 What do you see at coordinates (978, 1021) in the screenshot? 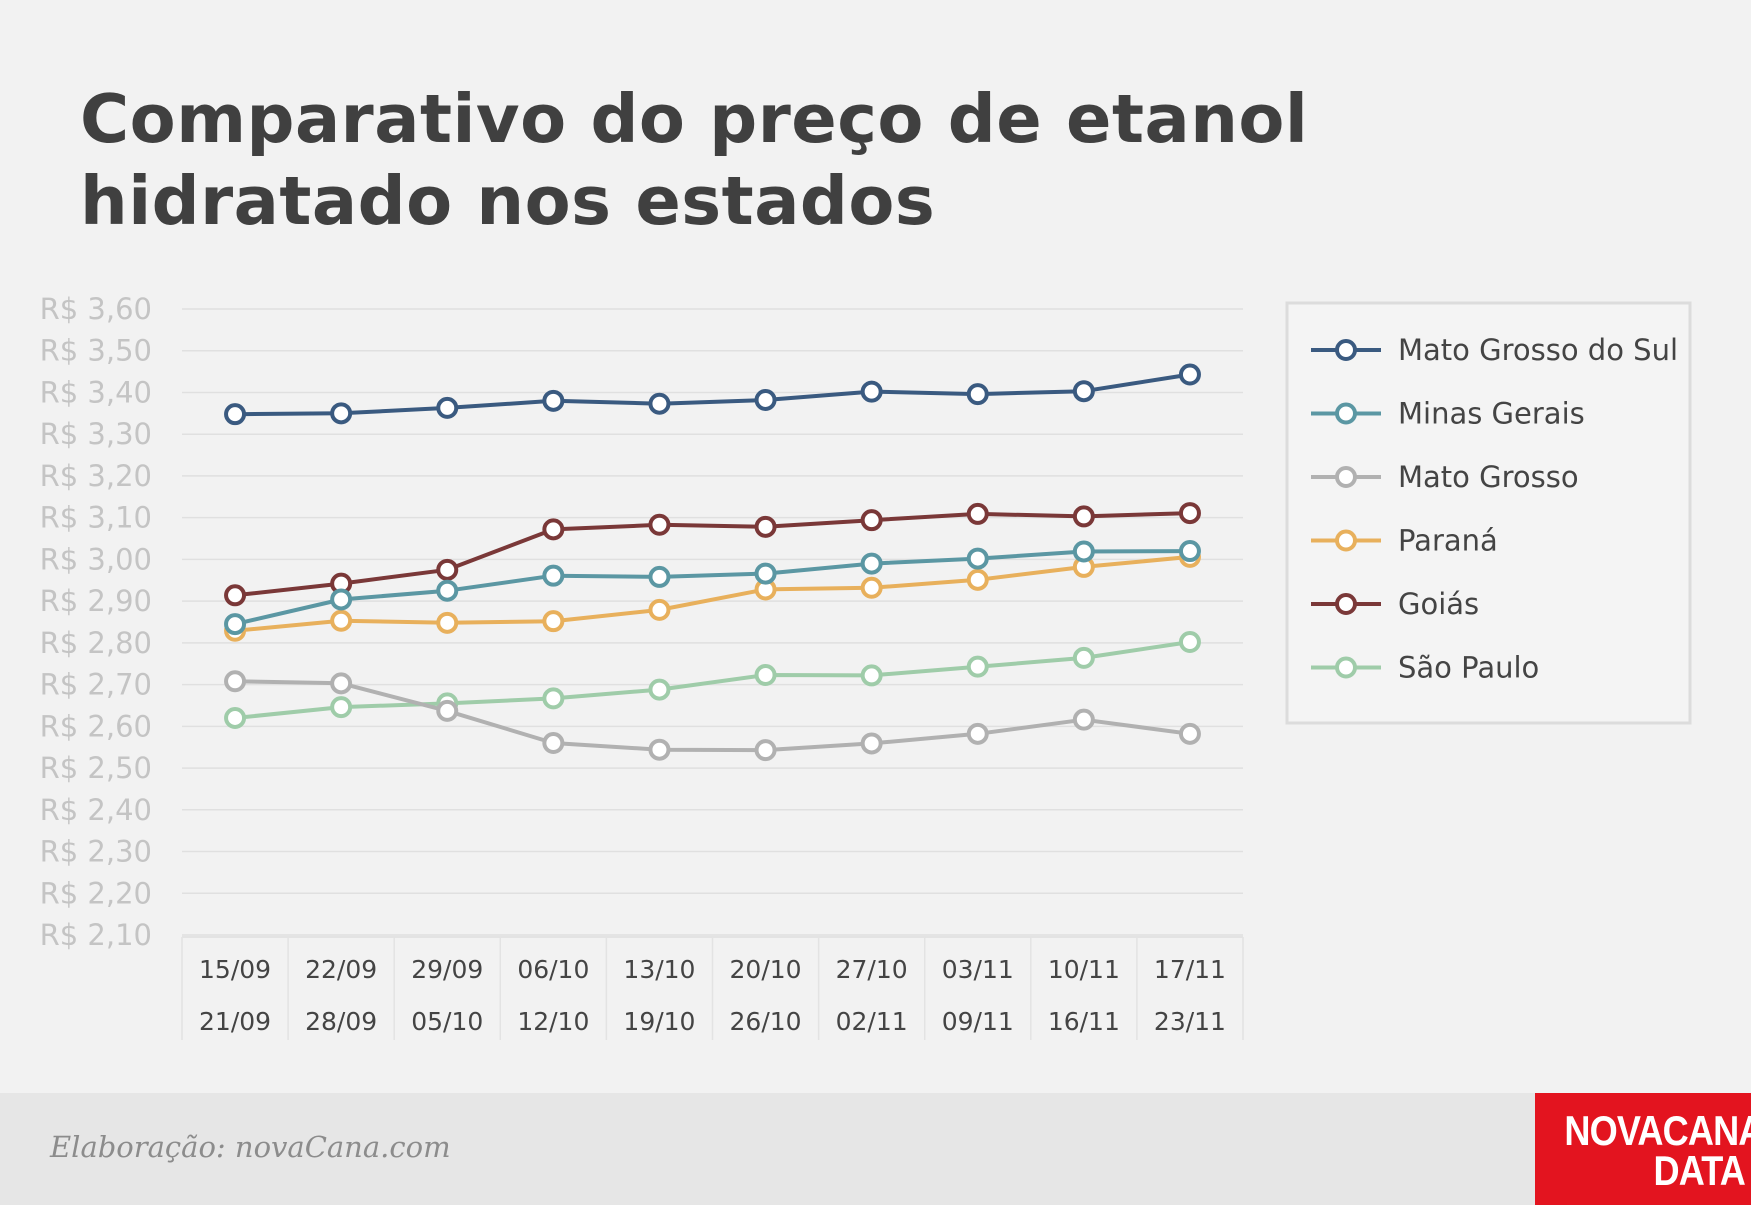
I see `x-tick-label-end: 09/11` at bounding box center [978, 1021].